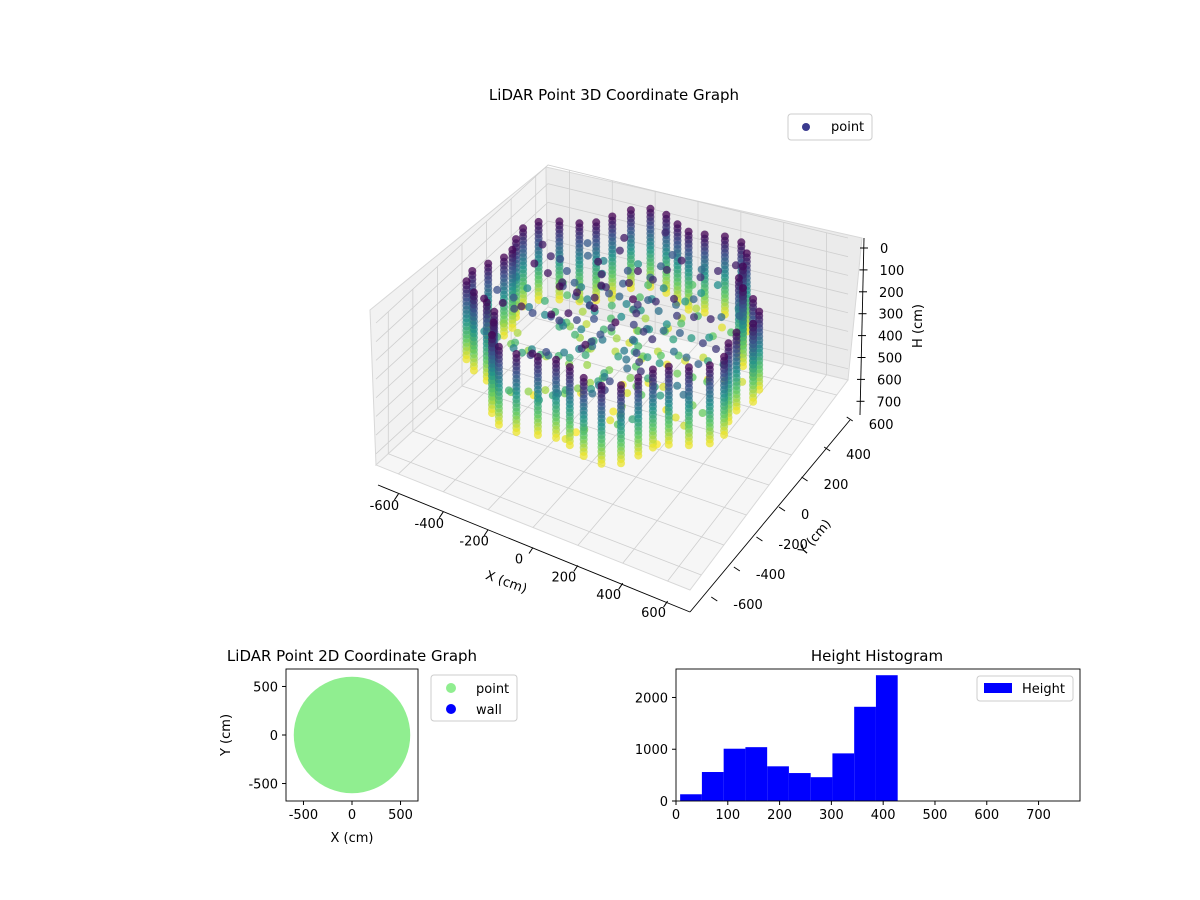 The height and width of the screenshot is (900, 1200). I want to click on y-axis-line, so click(770, 516).